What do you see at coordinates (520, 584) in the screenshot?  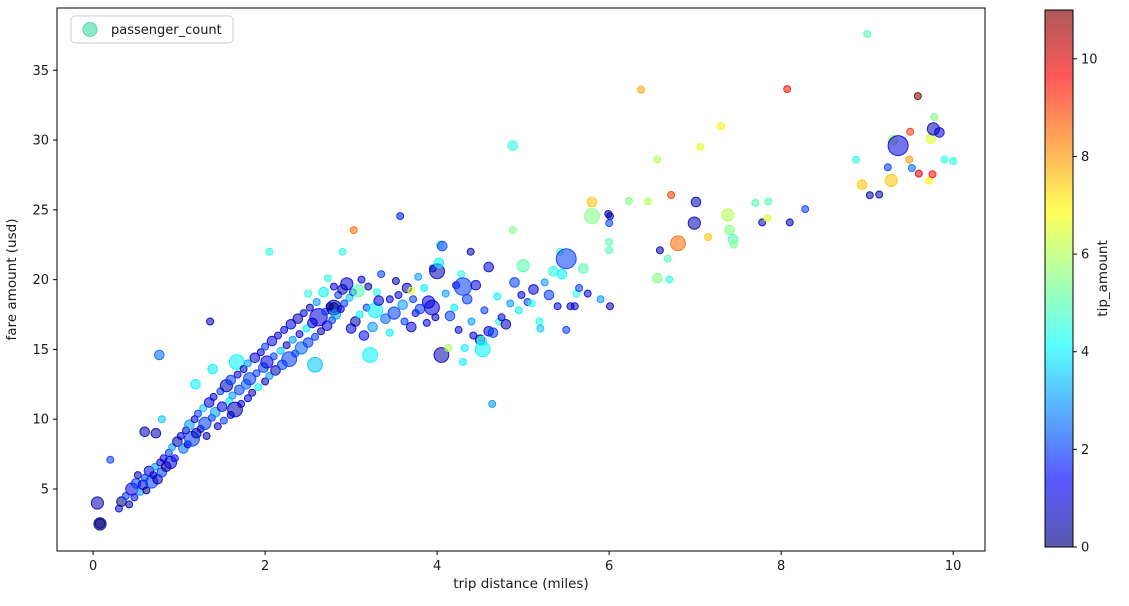 I see `x-axis-label: trip distance (miles)` at bounding box center [520, 584].